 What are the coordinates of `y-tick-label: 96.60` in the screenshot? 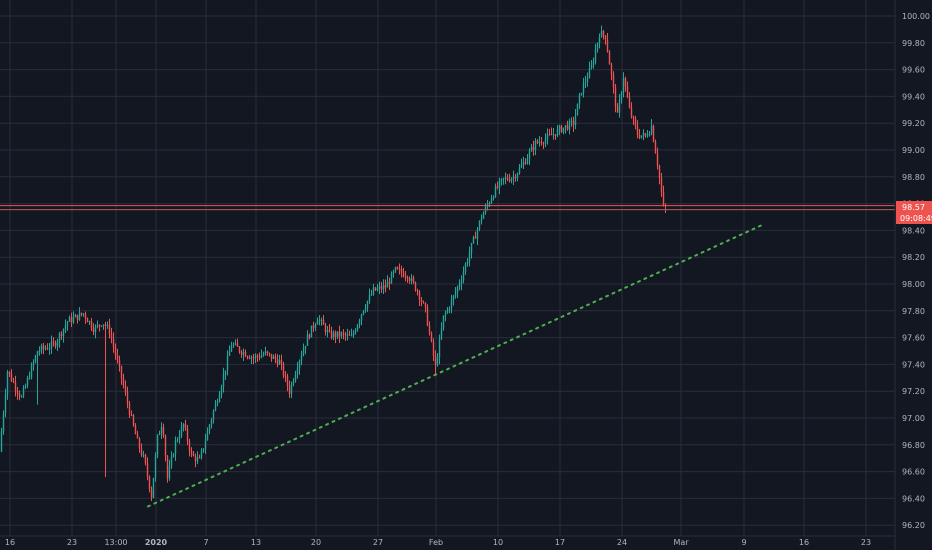 It's located at (913, 472).